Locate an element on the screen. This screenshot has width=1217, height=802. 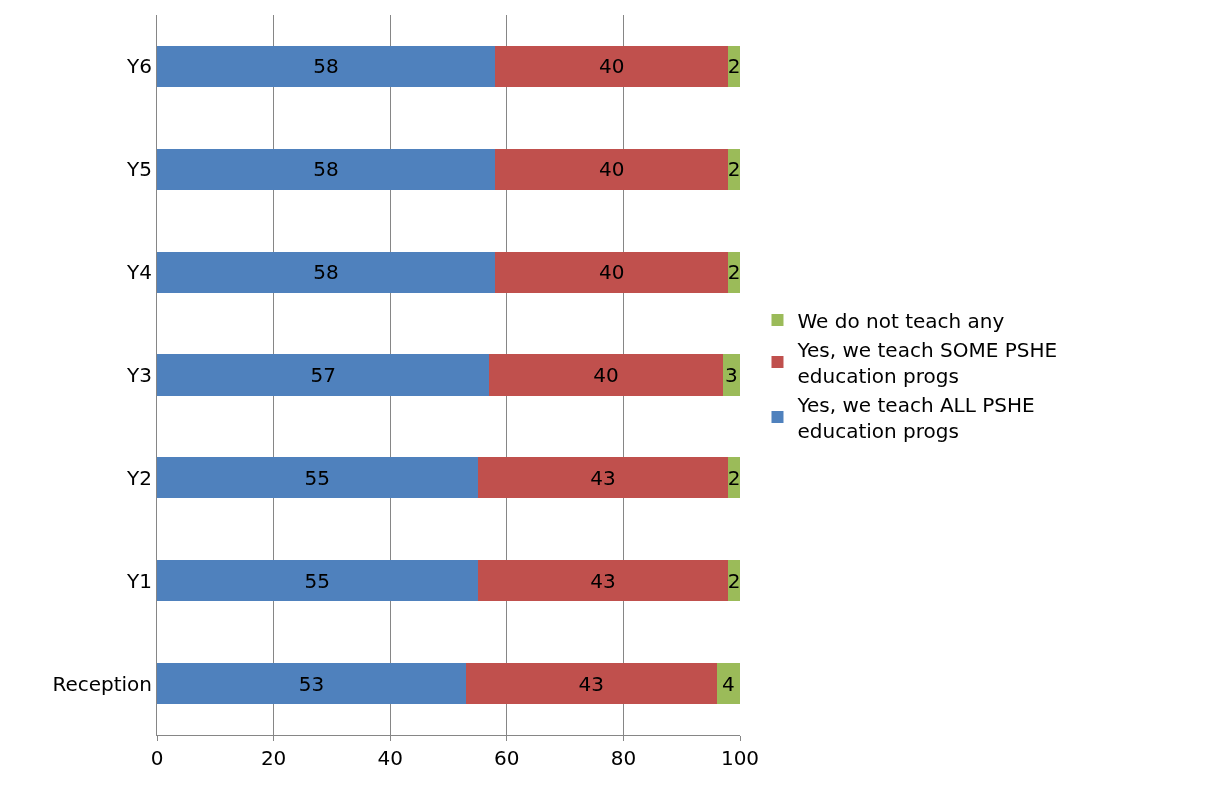
data-label: 4 is located at coordinates (728, 683).